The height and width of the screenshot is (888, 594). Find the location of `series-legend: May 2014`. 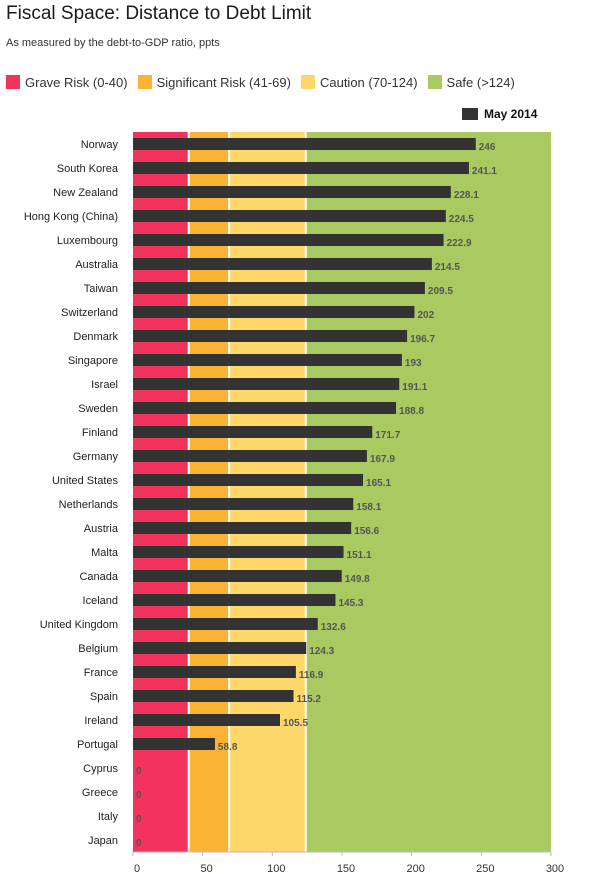

series-legend: May 2014 is located at coordinates (499, 114).